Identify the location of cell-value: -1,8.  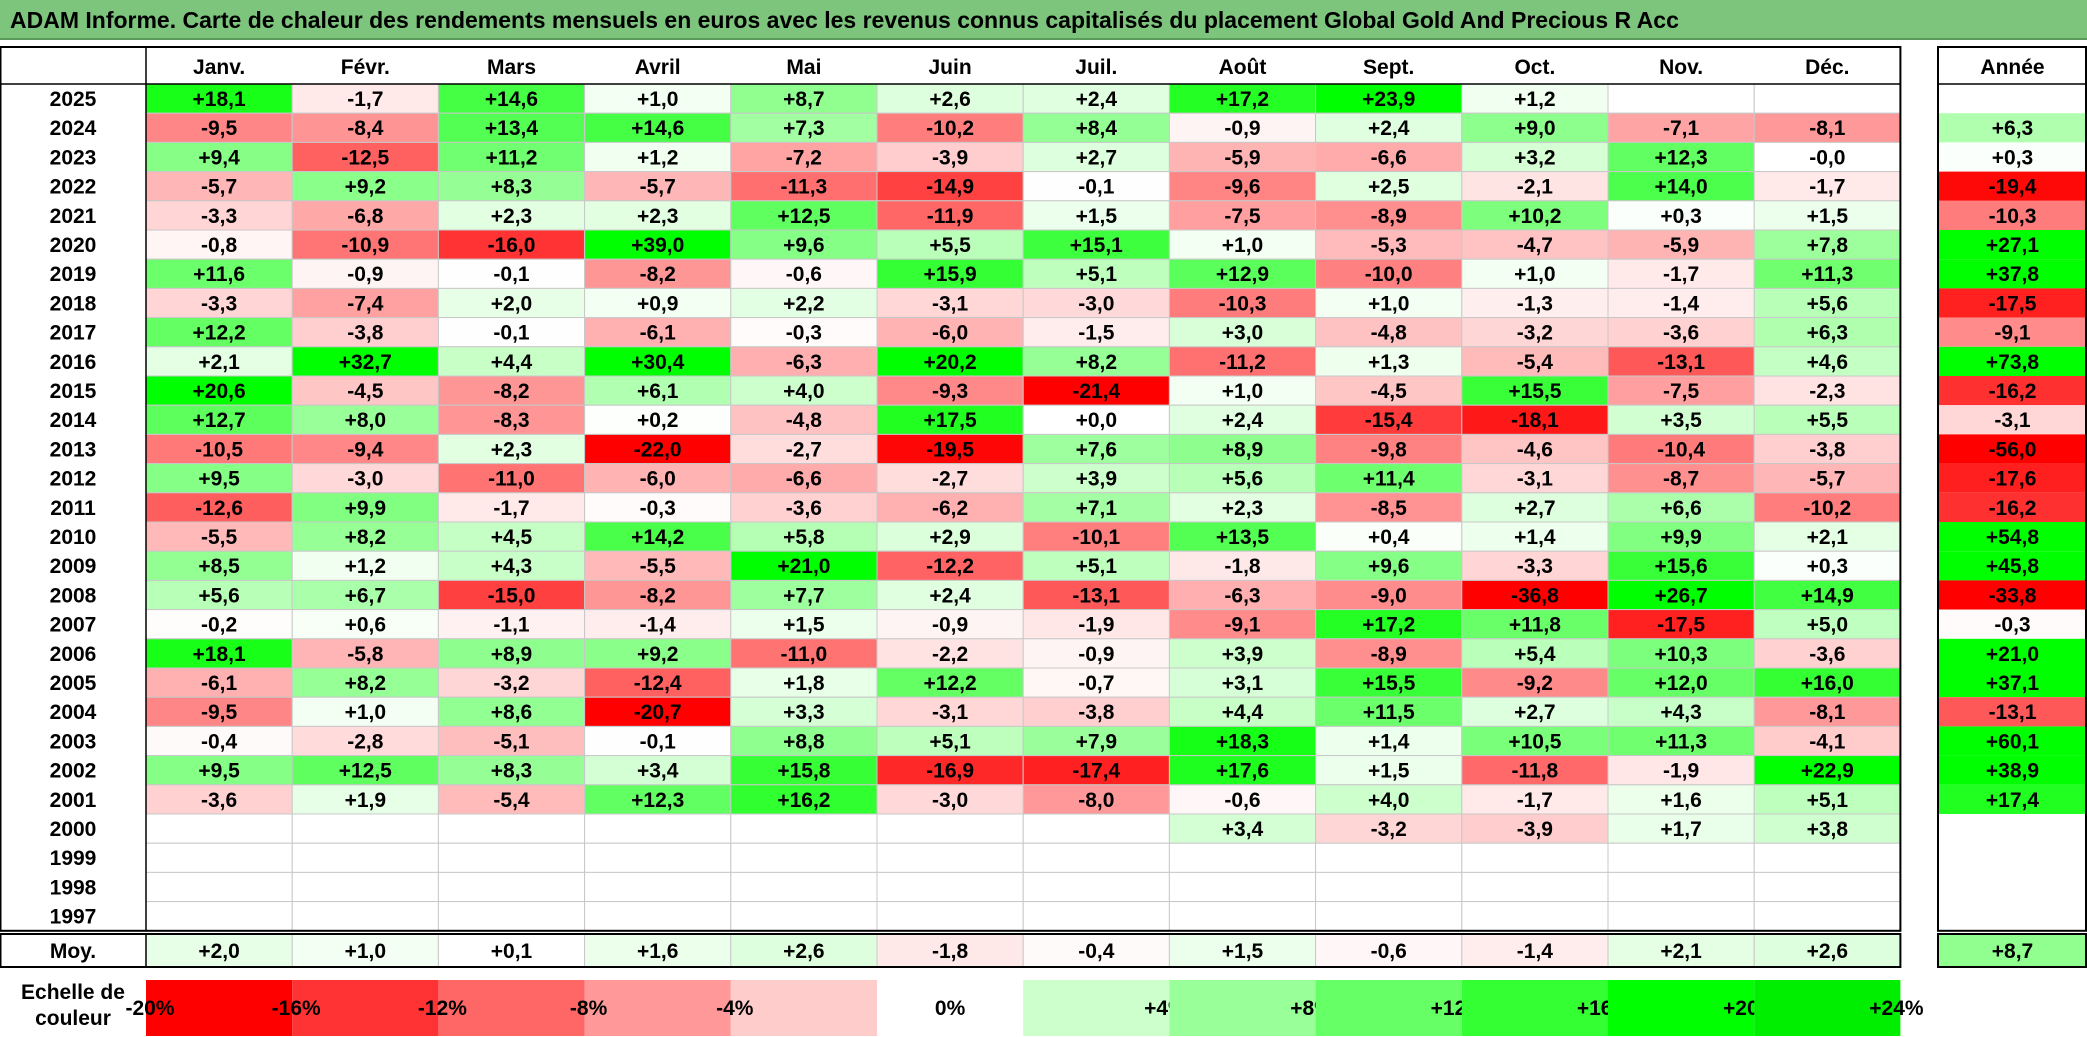
(1242, 566).